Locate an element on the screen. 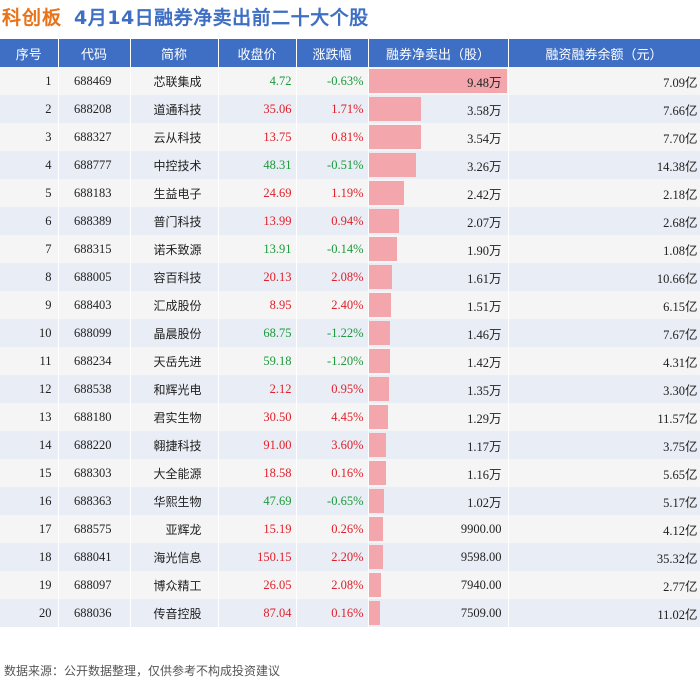 The image size is (700, 680). name-cell: 晶晨股份 is located at coordinates (174, 333).